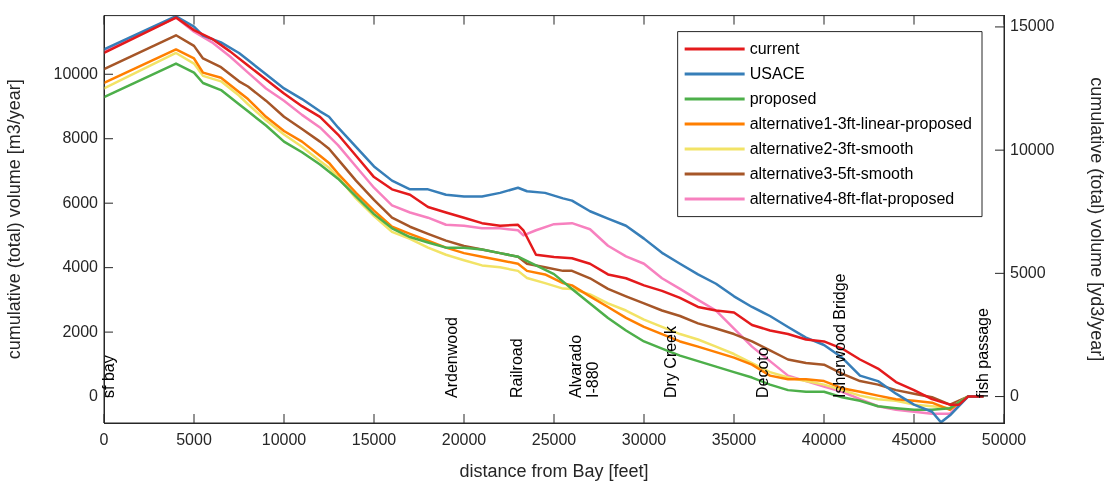 Image resolution: width=1111 pixels, height=487 pixels. What do you see at coordinates (554, 471) in the screenshot?
I see `x-axis-title: distance from Bay [feet]` at bounding box center [554, 471].